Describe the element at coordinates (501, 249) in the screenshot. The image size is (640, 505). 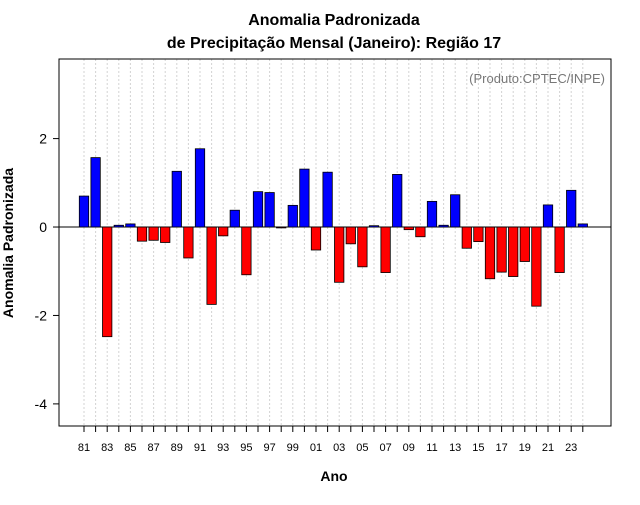
I see `bar-2017` at that location.